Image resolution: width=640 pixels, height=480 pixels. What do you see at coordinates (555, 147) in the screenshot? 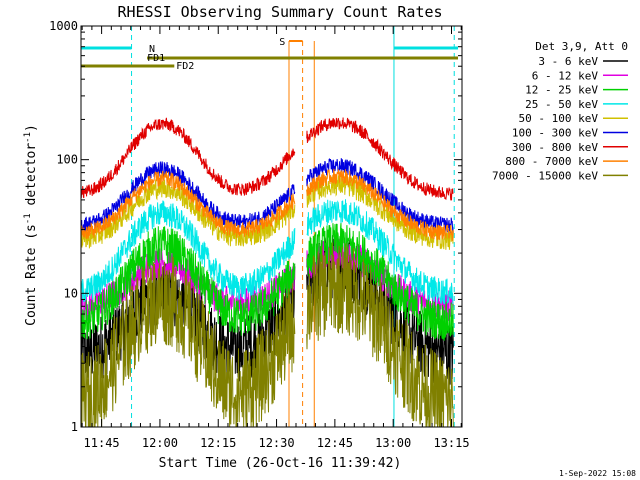
I see `legend-label: 300 - 800 keV` at bounding box center [555, 147].